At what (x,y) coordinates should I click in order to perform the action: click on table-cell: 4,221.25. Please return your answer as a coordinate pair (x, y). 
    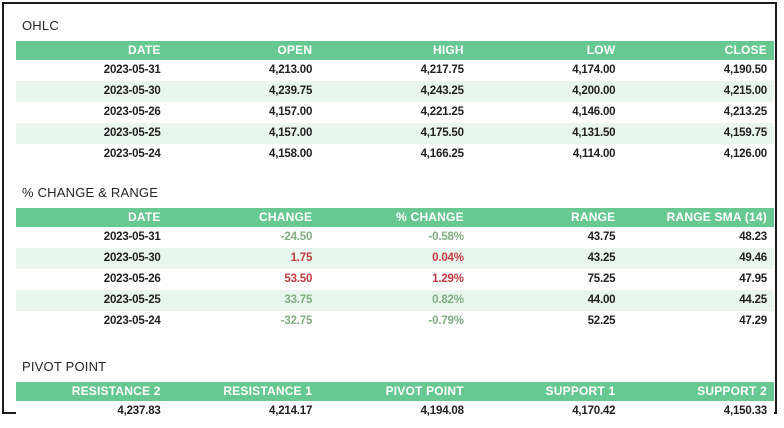
    Looking at the image, I should click on (442, 112).